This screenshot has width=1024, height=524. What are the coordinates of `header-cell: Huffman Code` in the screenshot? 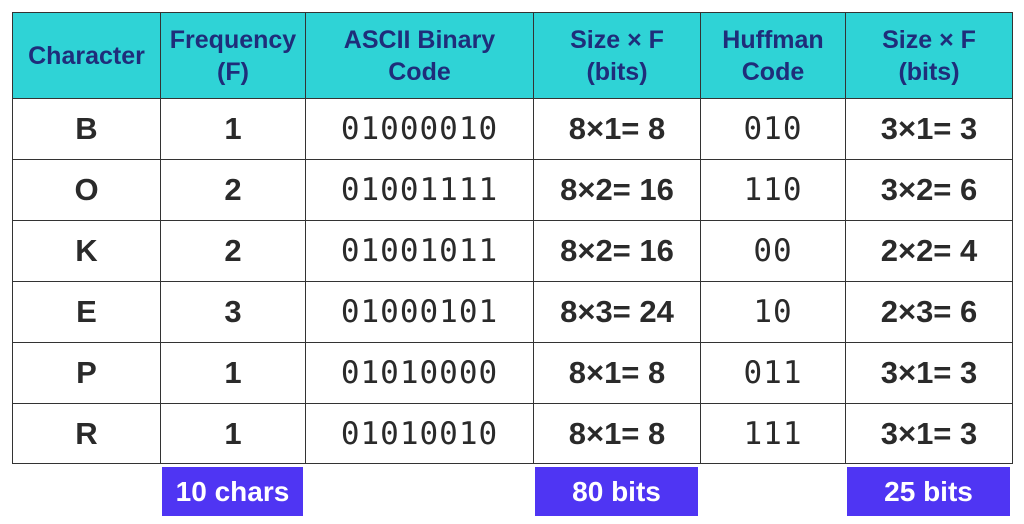 It's located at (773, 55).